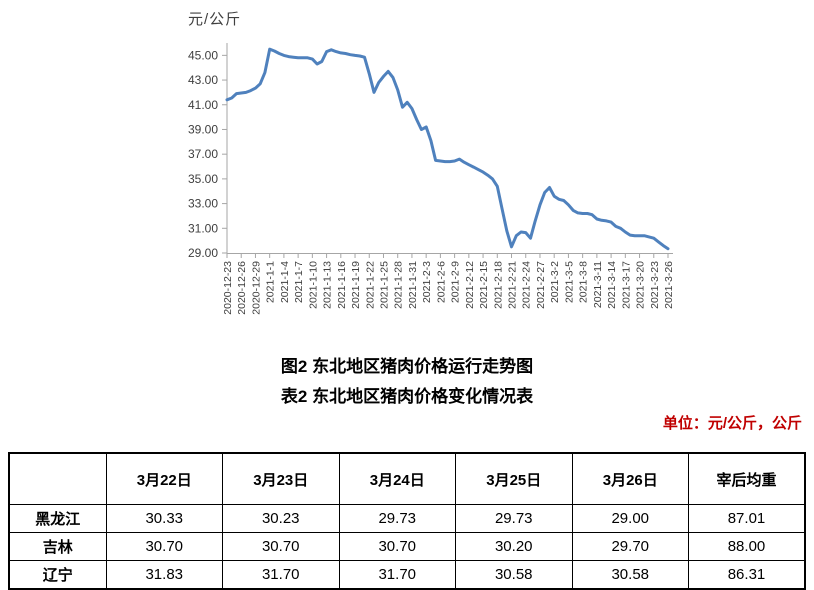  Describe the element at coordinates (328, 285) in the screenshot. I see `x-tick-label: 2021-1-13` at that location.